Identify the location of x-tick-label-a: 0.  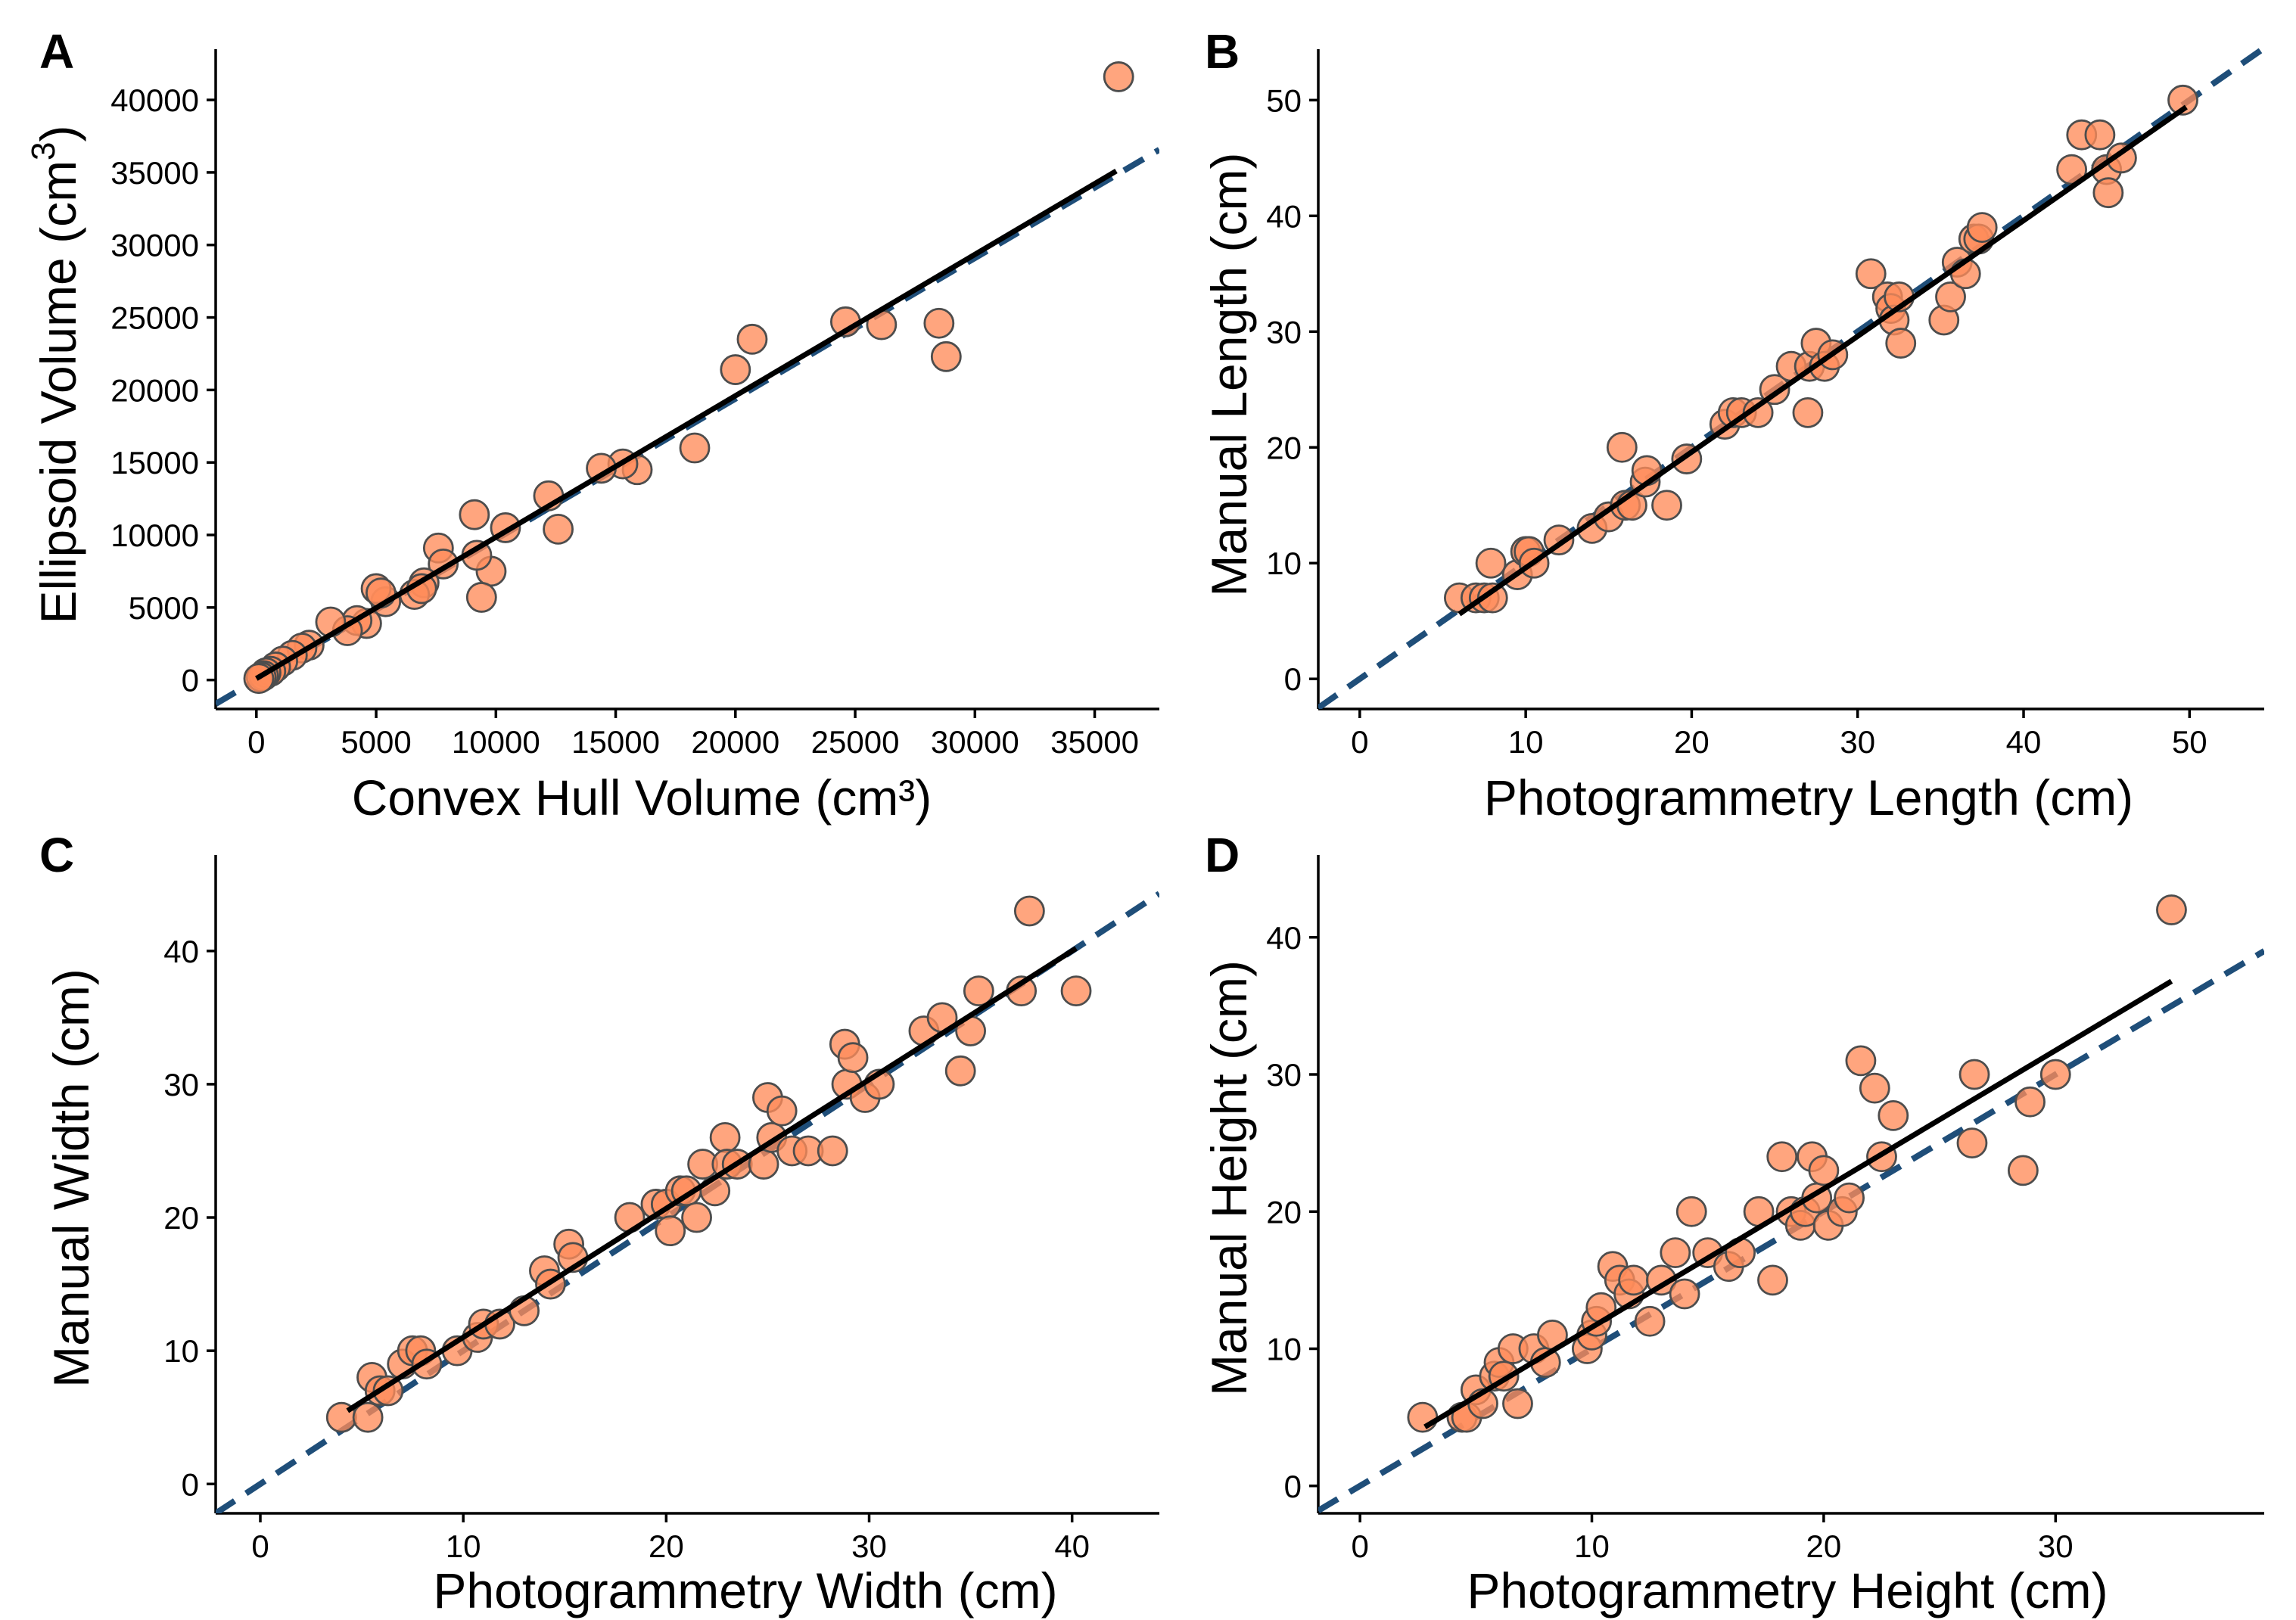
(256, 742).